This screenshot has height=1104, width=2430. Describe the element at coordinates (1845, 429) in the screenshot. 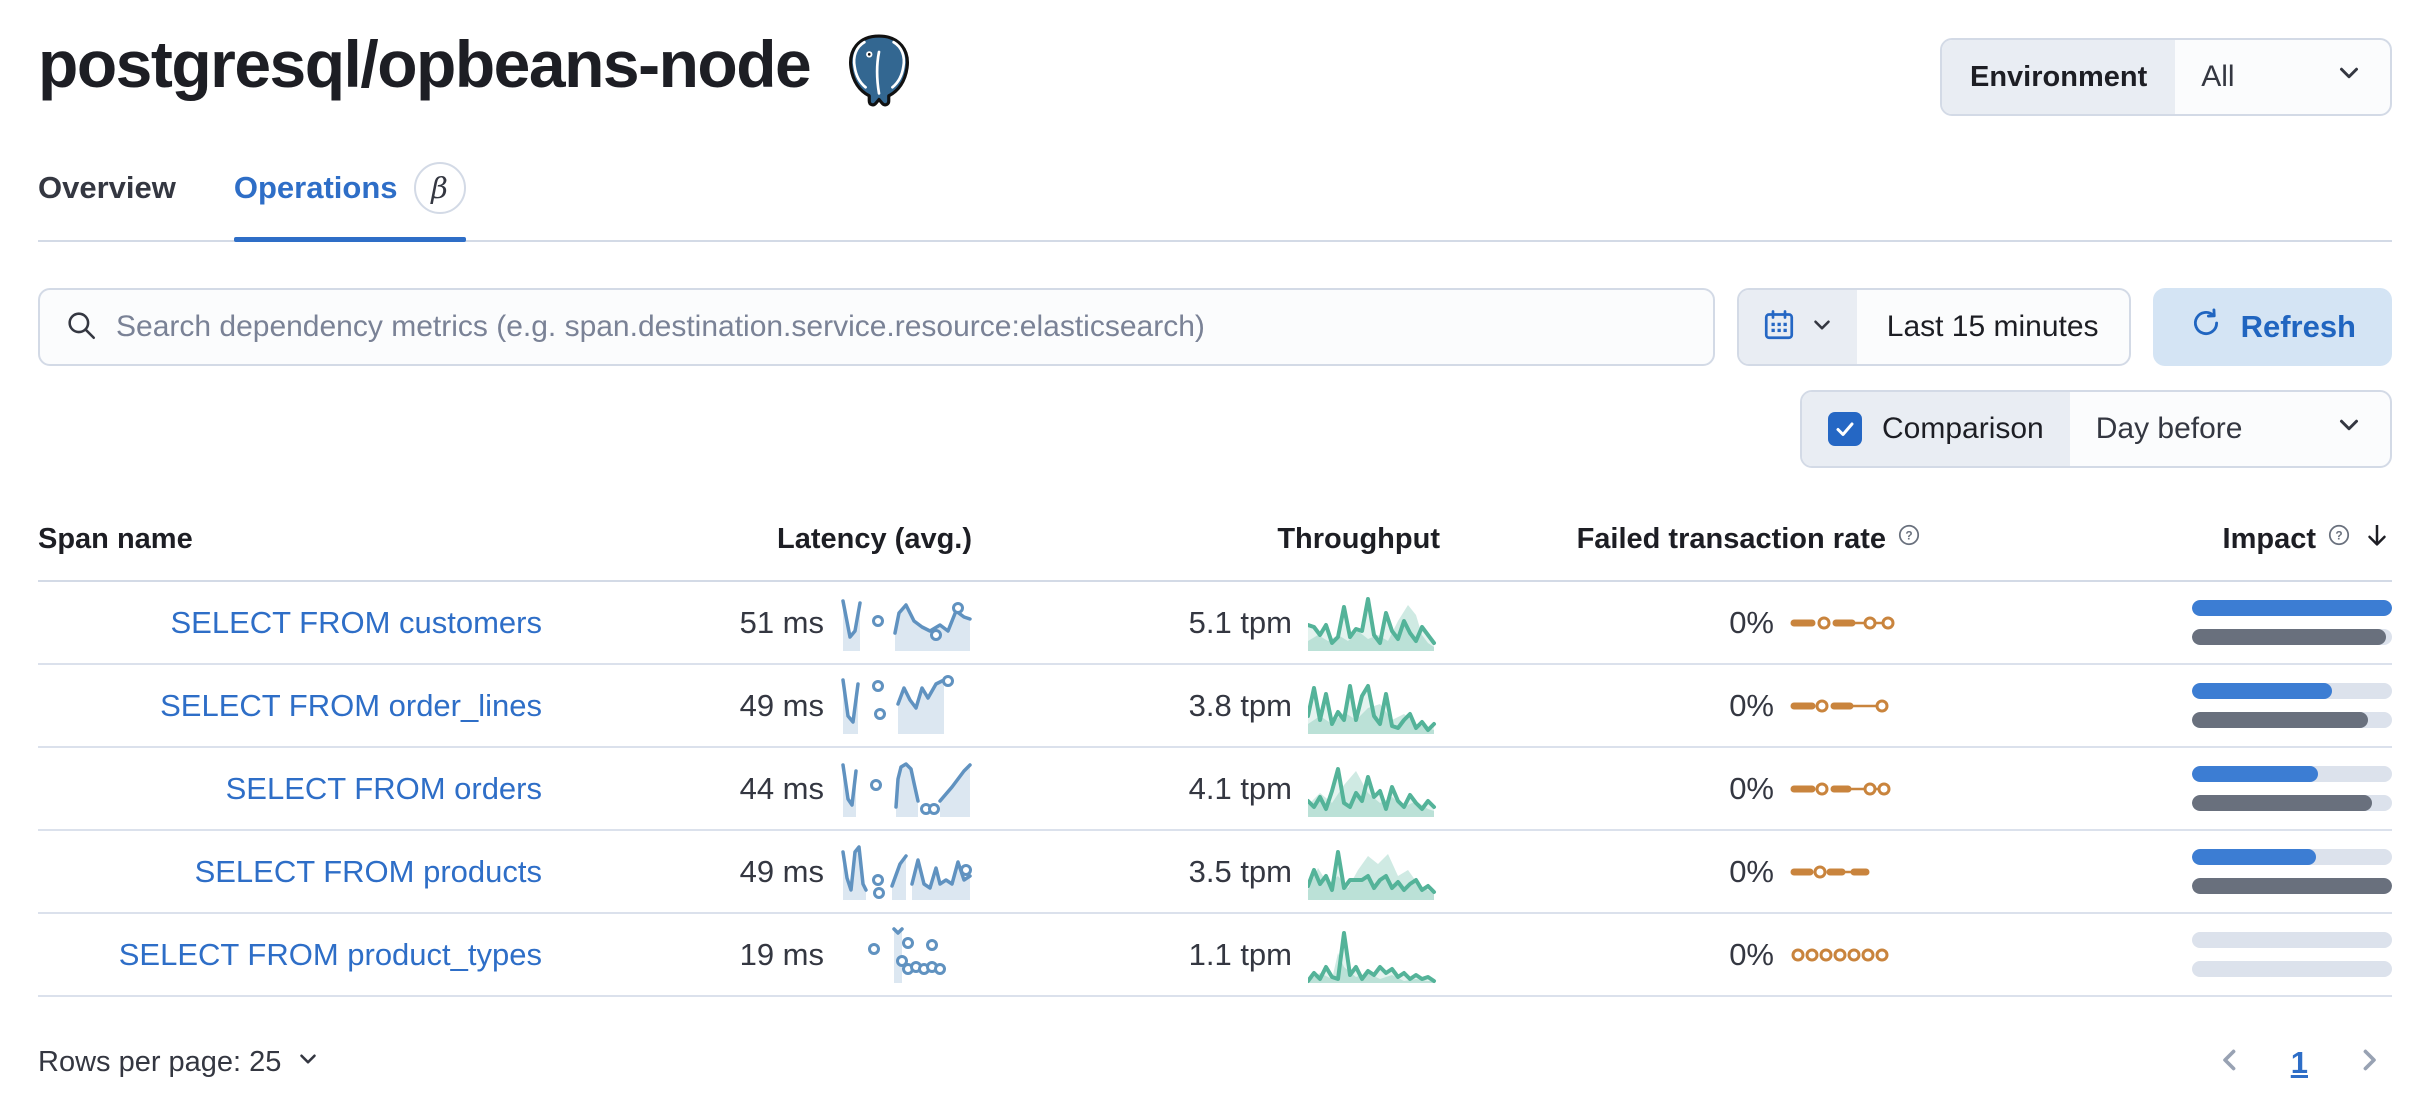

I see `comparison-checkbox` at that location.